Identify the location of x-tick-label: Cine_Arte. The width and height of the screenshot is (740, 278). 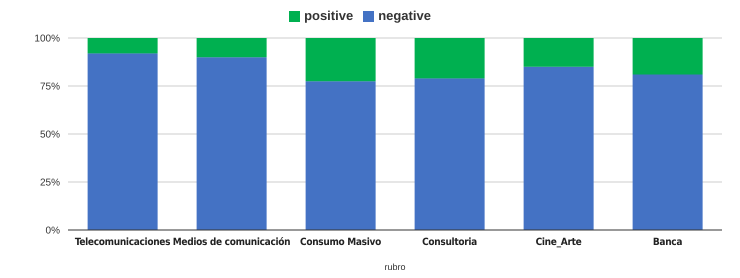
(559, 242).